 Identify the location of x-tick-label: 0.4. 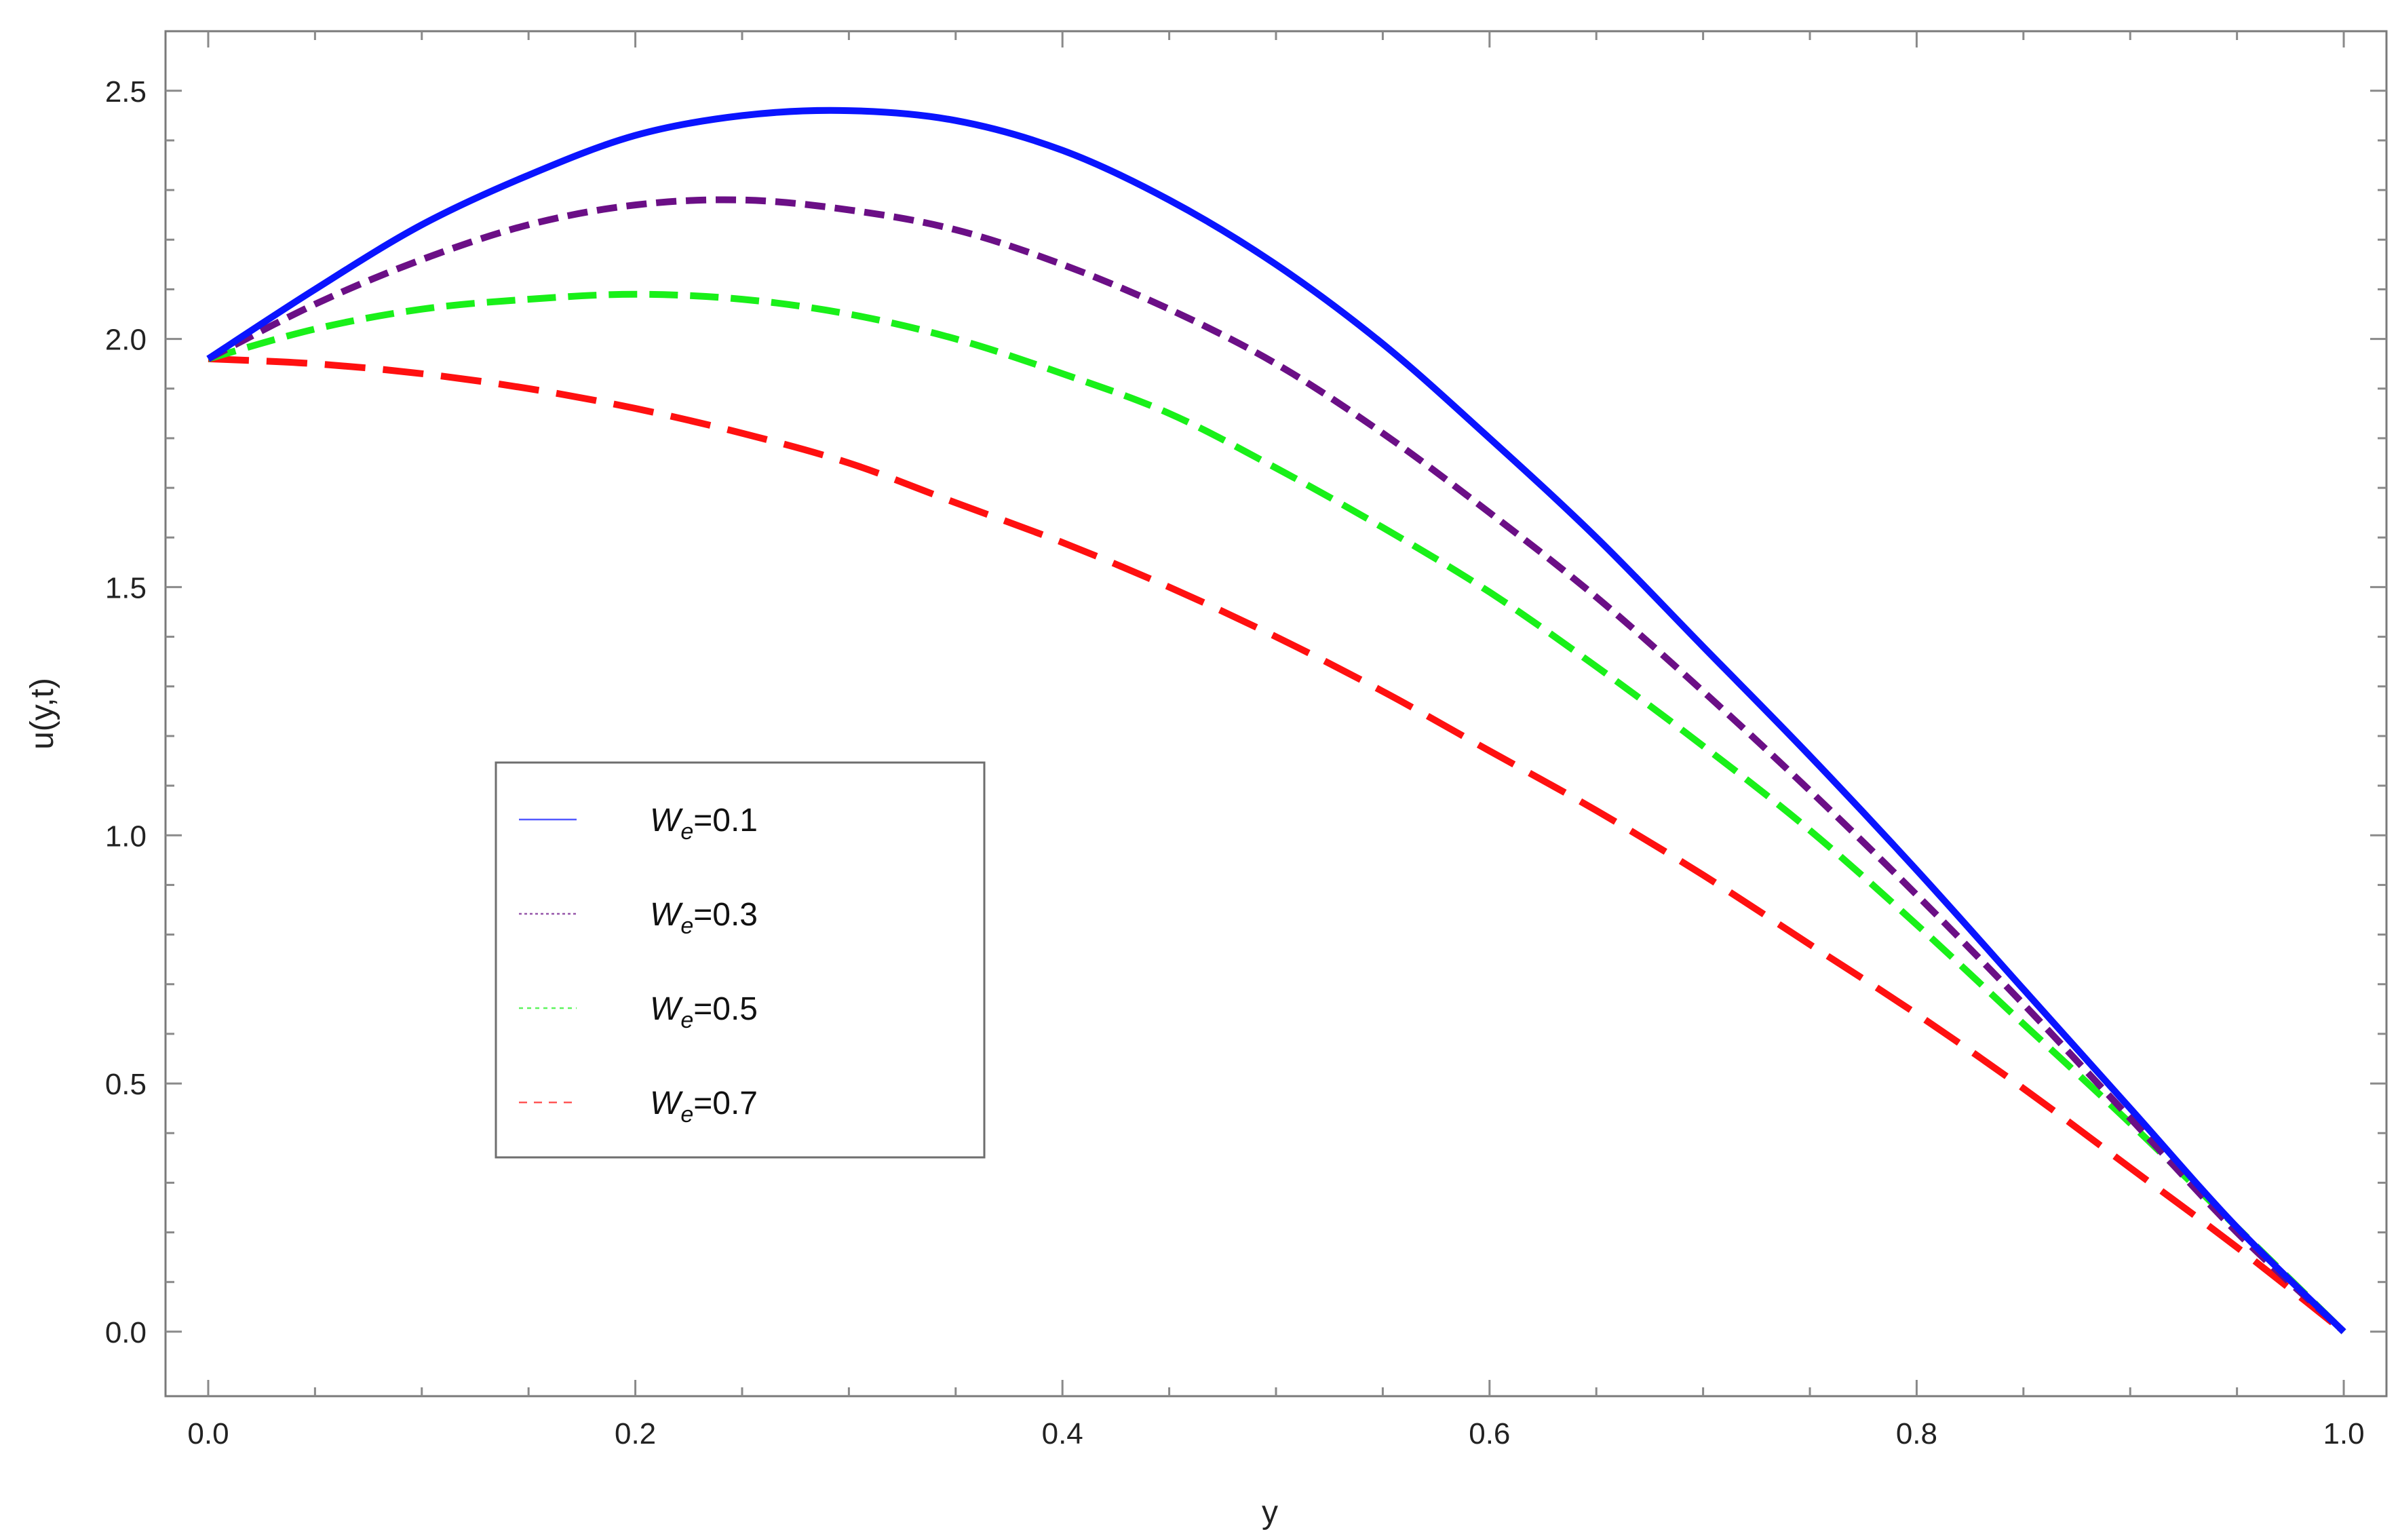
(1062, 1433).